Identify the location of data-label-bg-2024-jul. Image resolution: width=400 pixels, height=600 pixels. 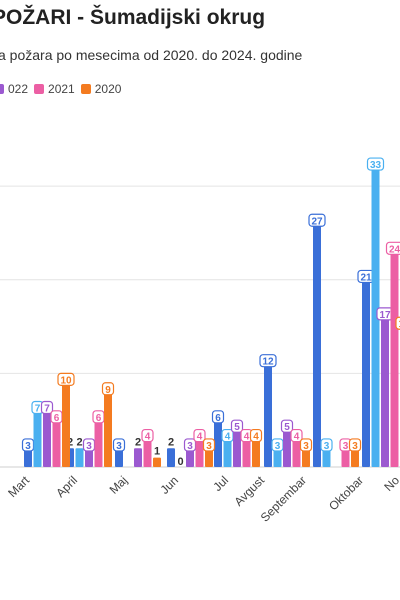
(218, 417).